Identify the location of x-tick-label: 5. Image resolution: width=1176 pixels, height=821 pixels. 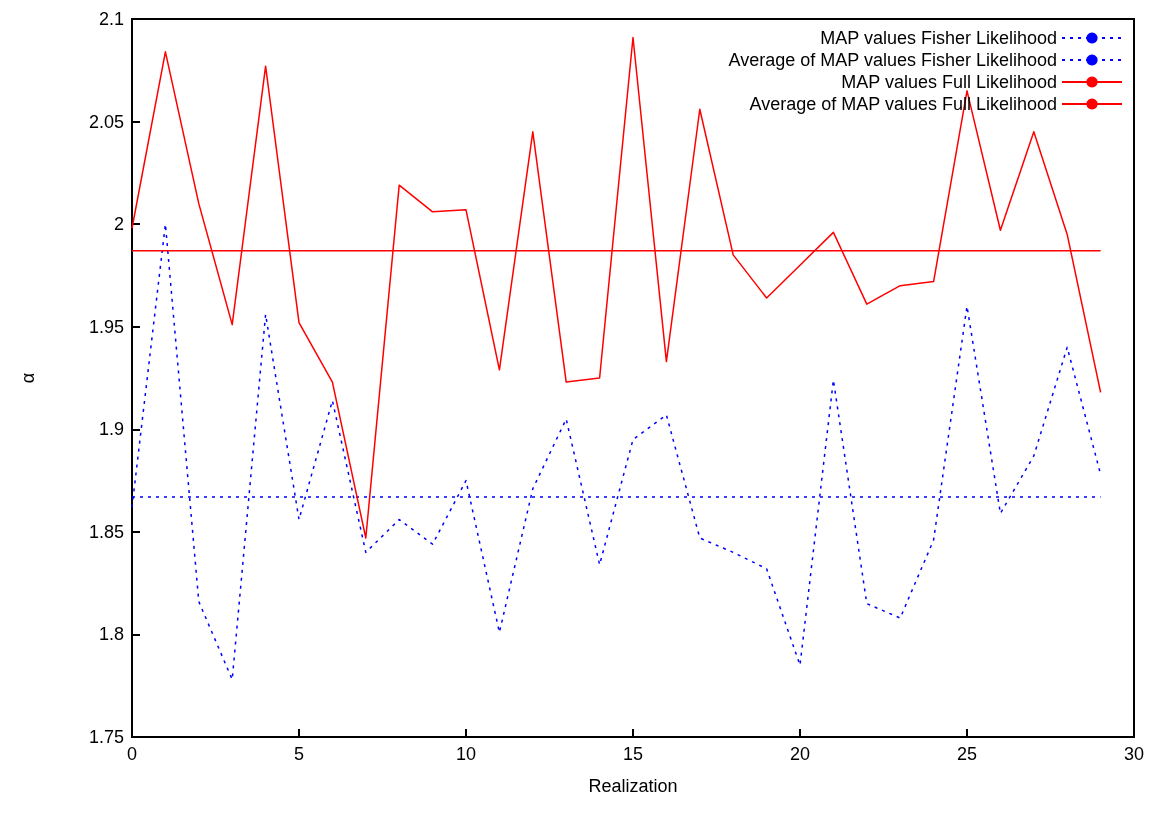
(299, 754).